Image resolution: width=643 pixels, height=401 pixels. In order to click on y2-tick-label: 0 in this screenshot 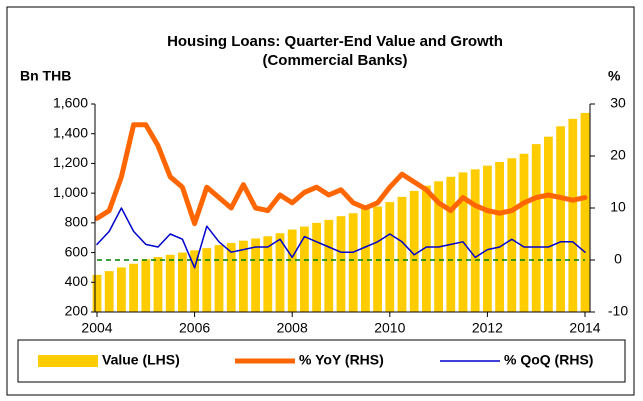, I will do `click(618, 259)`.